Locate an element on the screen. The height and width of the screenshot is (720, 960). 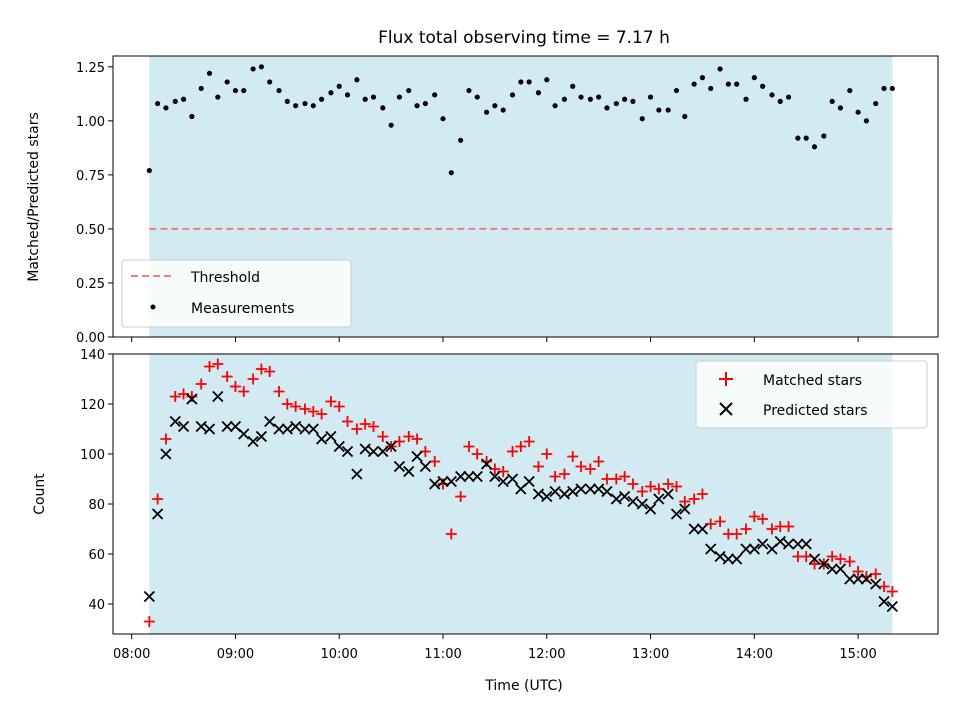
count-y-tick-label: 120 is located at coordinates (92, 405).